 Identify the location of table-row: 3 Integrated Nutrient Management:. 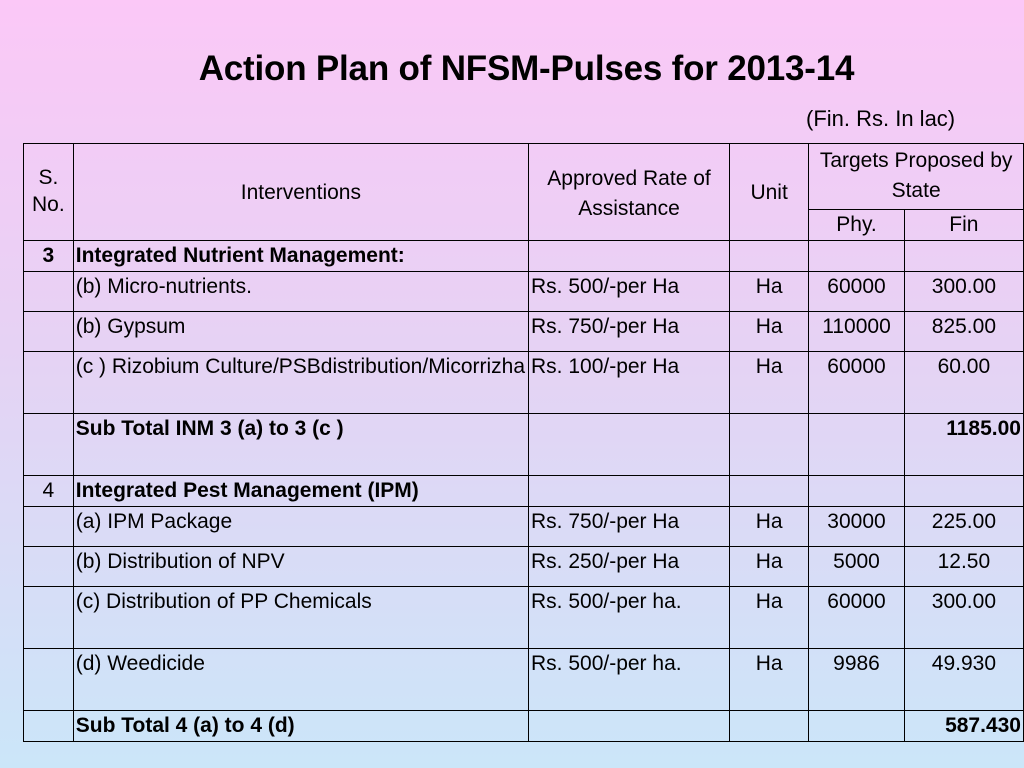
(523, 256).